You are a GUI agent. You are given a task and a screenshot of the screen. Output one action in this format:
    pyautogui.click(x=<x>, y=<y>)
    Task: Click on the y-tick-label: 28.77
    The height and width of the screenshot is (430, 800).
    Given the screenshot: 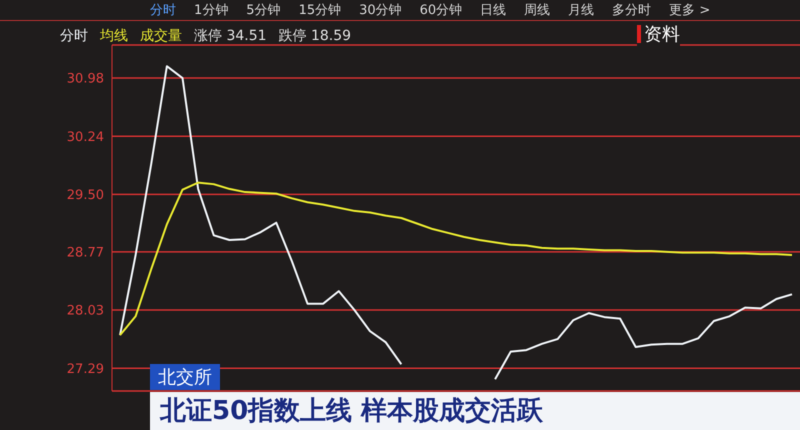 What is the action you would take?
    pyautogui.click(x=85, y=252)
    